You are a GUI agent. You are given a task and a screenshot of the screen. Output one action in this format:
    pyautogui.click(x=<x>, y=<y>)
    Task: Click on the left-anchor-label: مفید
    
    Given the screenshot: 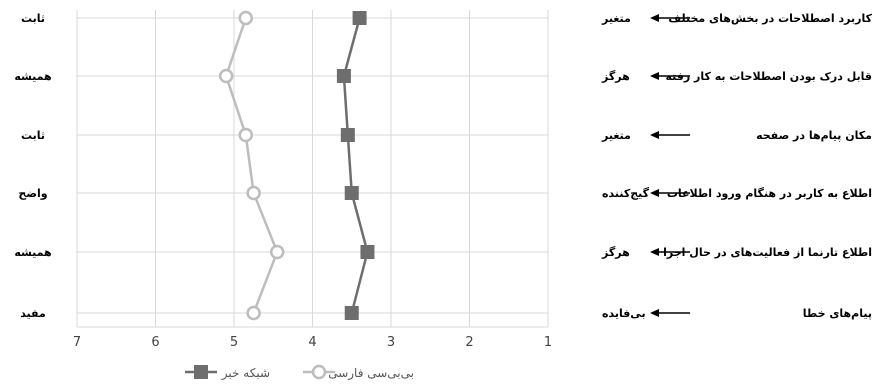 What is the action you would take?
    pyautogui.click(x=33, y=313)
    